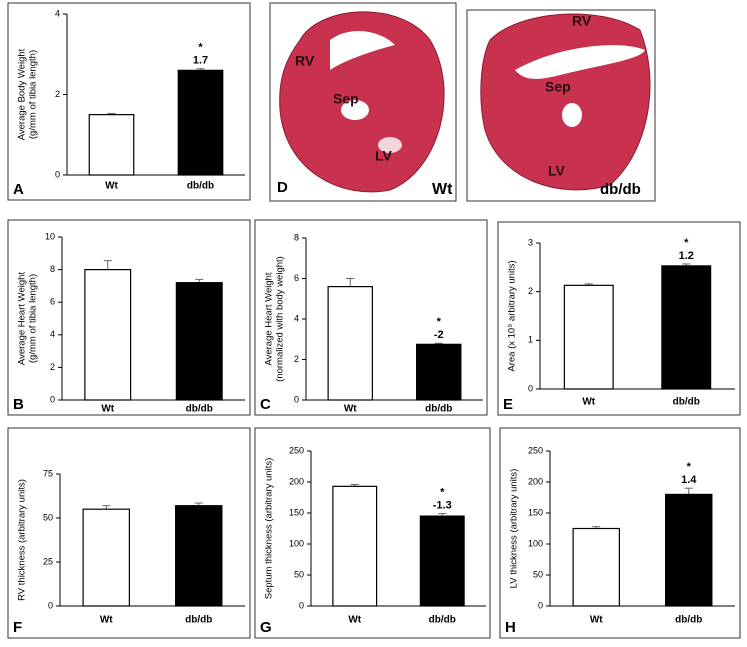 The image size is (747, 647). I want to click on y-axis-label: (normalized with body weight), so click(280, 319).